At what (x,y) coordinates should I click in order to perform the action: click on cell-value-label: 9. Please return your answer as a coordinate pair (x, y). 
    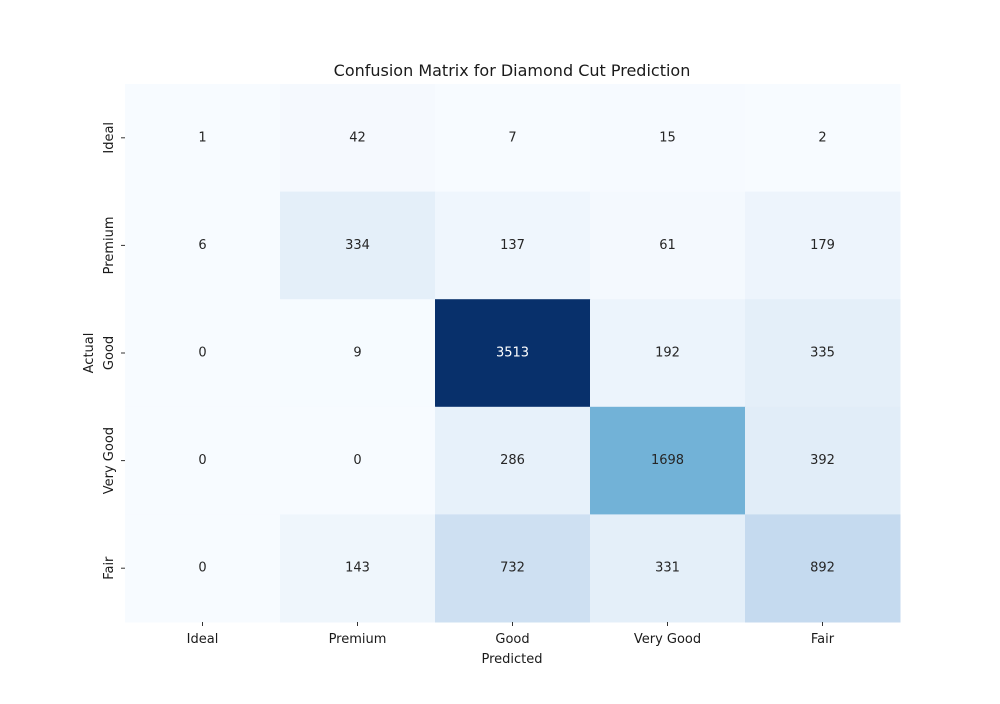
    Looking at the image, I should click on (357, 353).